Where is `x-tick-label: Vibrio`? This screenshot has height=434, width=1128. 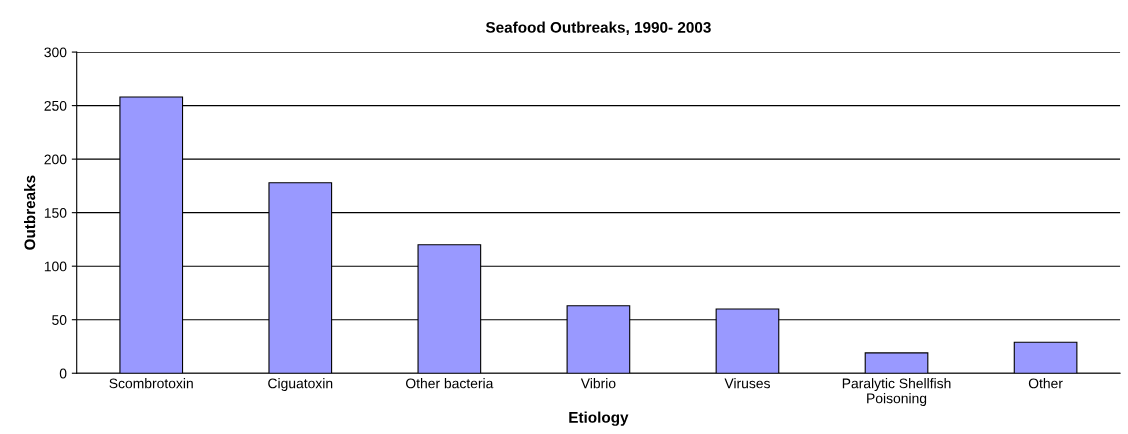 x-tick-label: Vibrio is located at coordinates (598, 383).